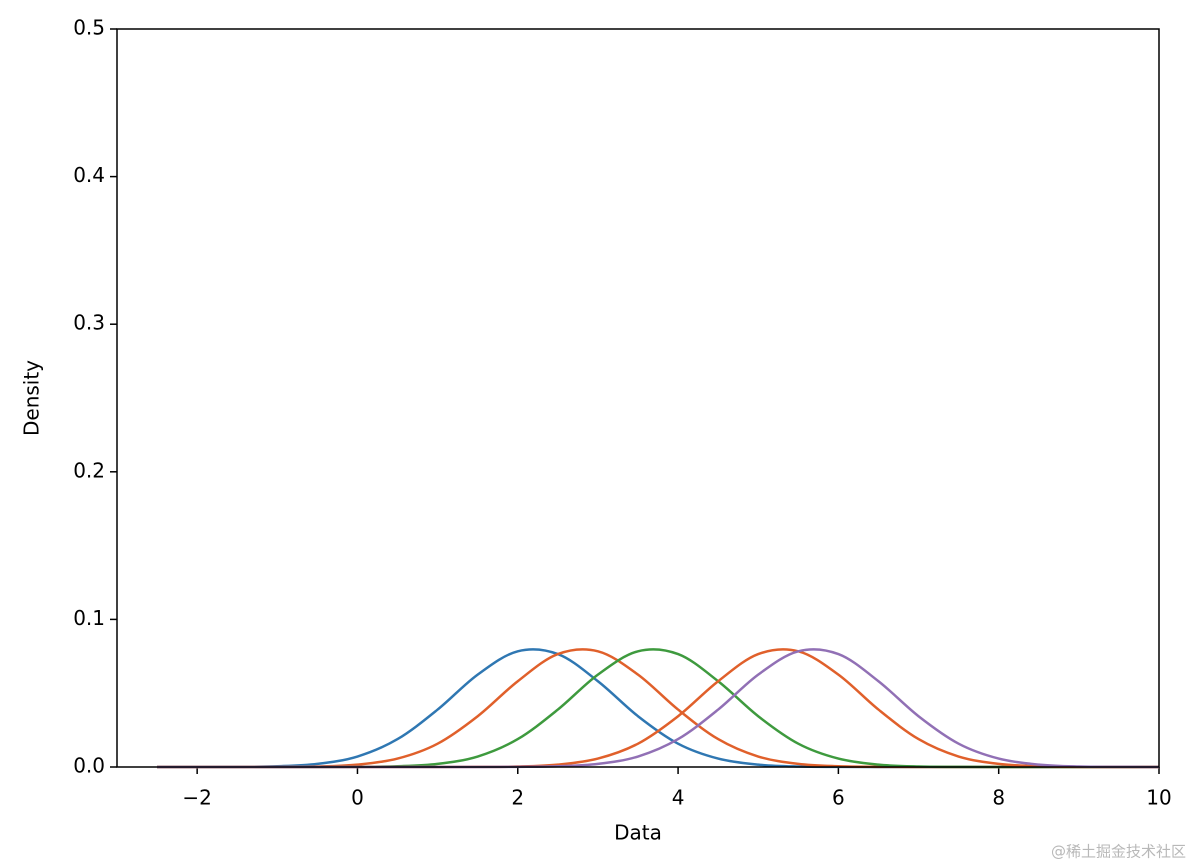 The width and height of the screenshot is (1194, 868). Describe the element at coordinates (357, 798) in the screenshot. I see `x-tick-label: 0` at that location.